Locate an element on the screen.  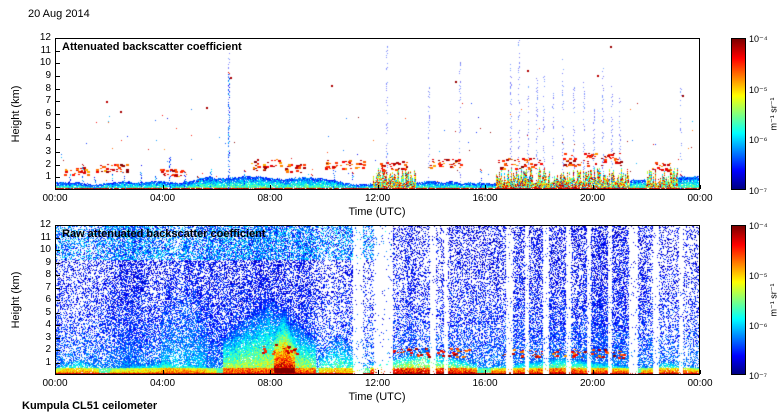
colorbar-gradient-bottom is located at coordinates (738, 300).